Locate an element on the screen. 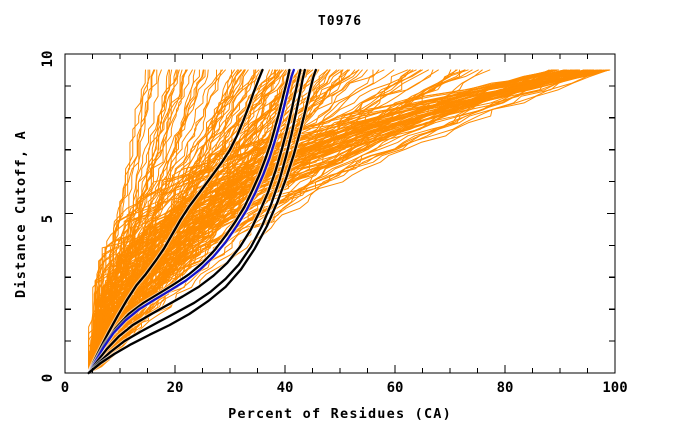 This screenshot has width=680, height=440. page-title: T0976 is located at coordinates (340, 21).